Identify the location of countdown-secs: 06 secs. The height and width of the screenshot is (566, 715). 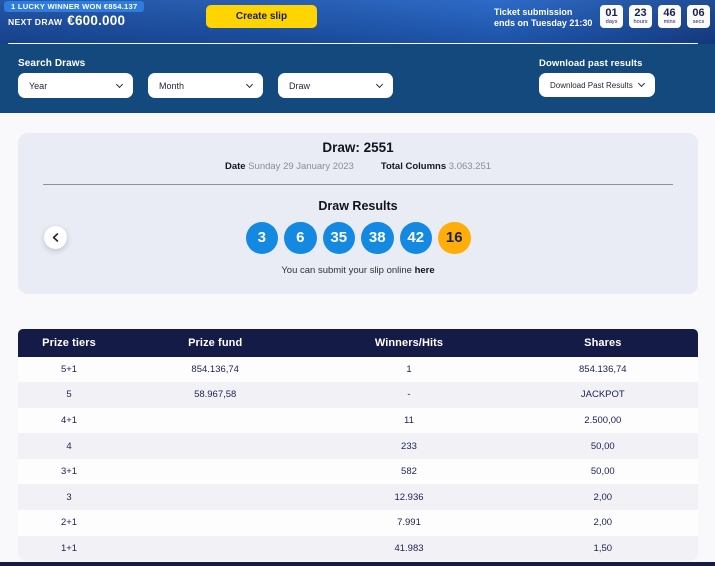
(698, 16).